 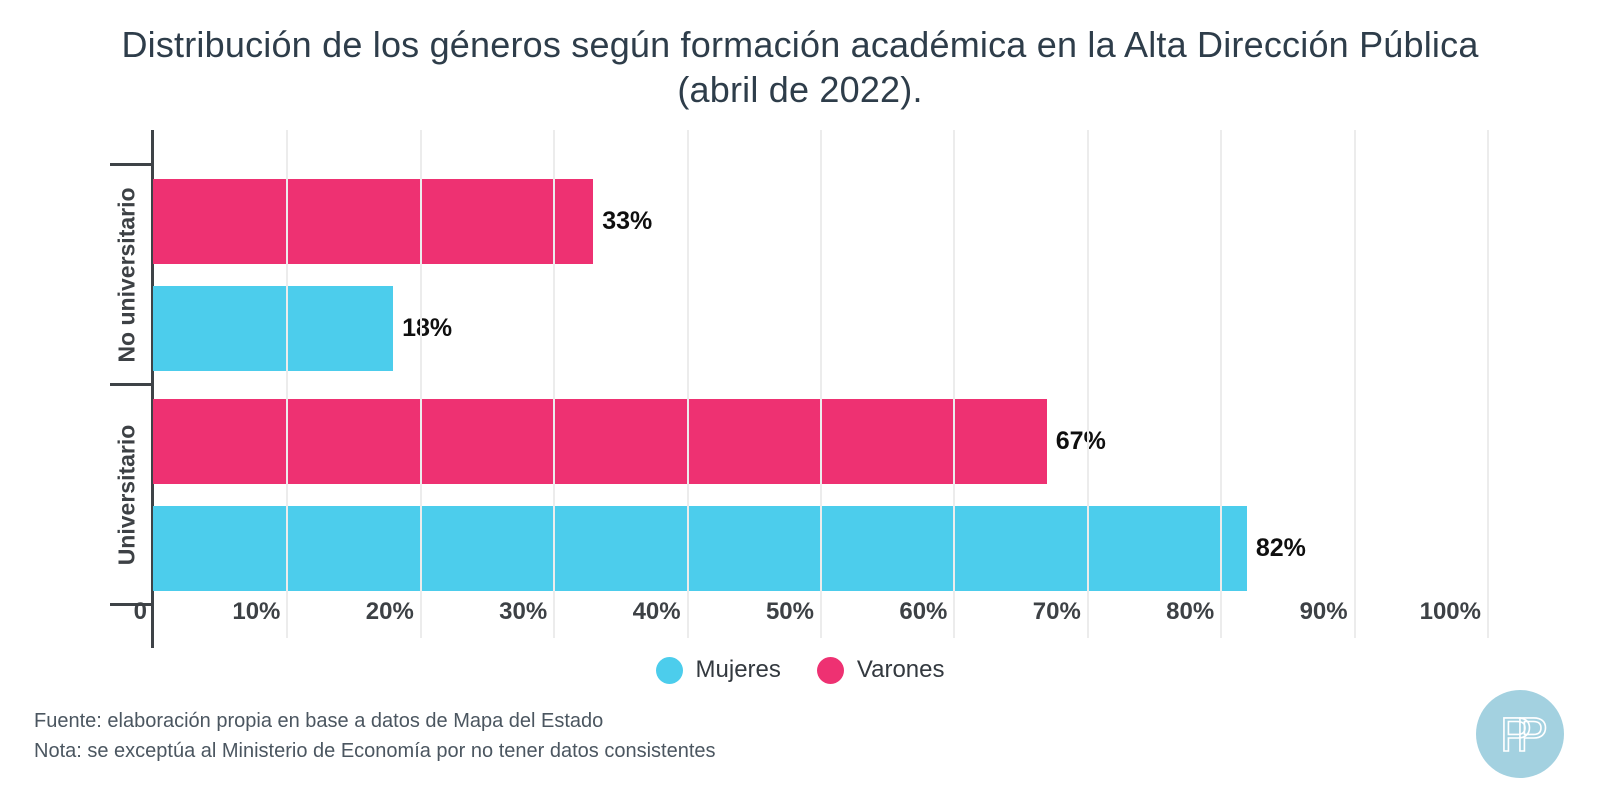 I want to click on legend-item-mujeres: Mujeres, so click(x=718, y=670).